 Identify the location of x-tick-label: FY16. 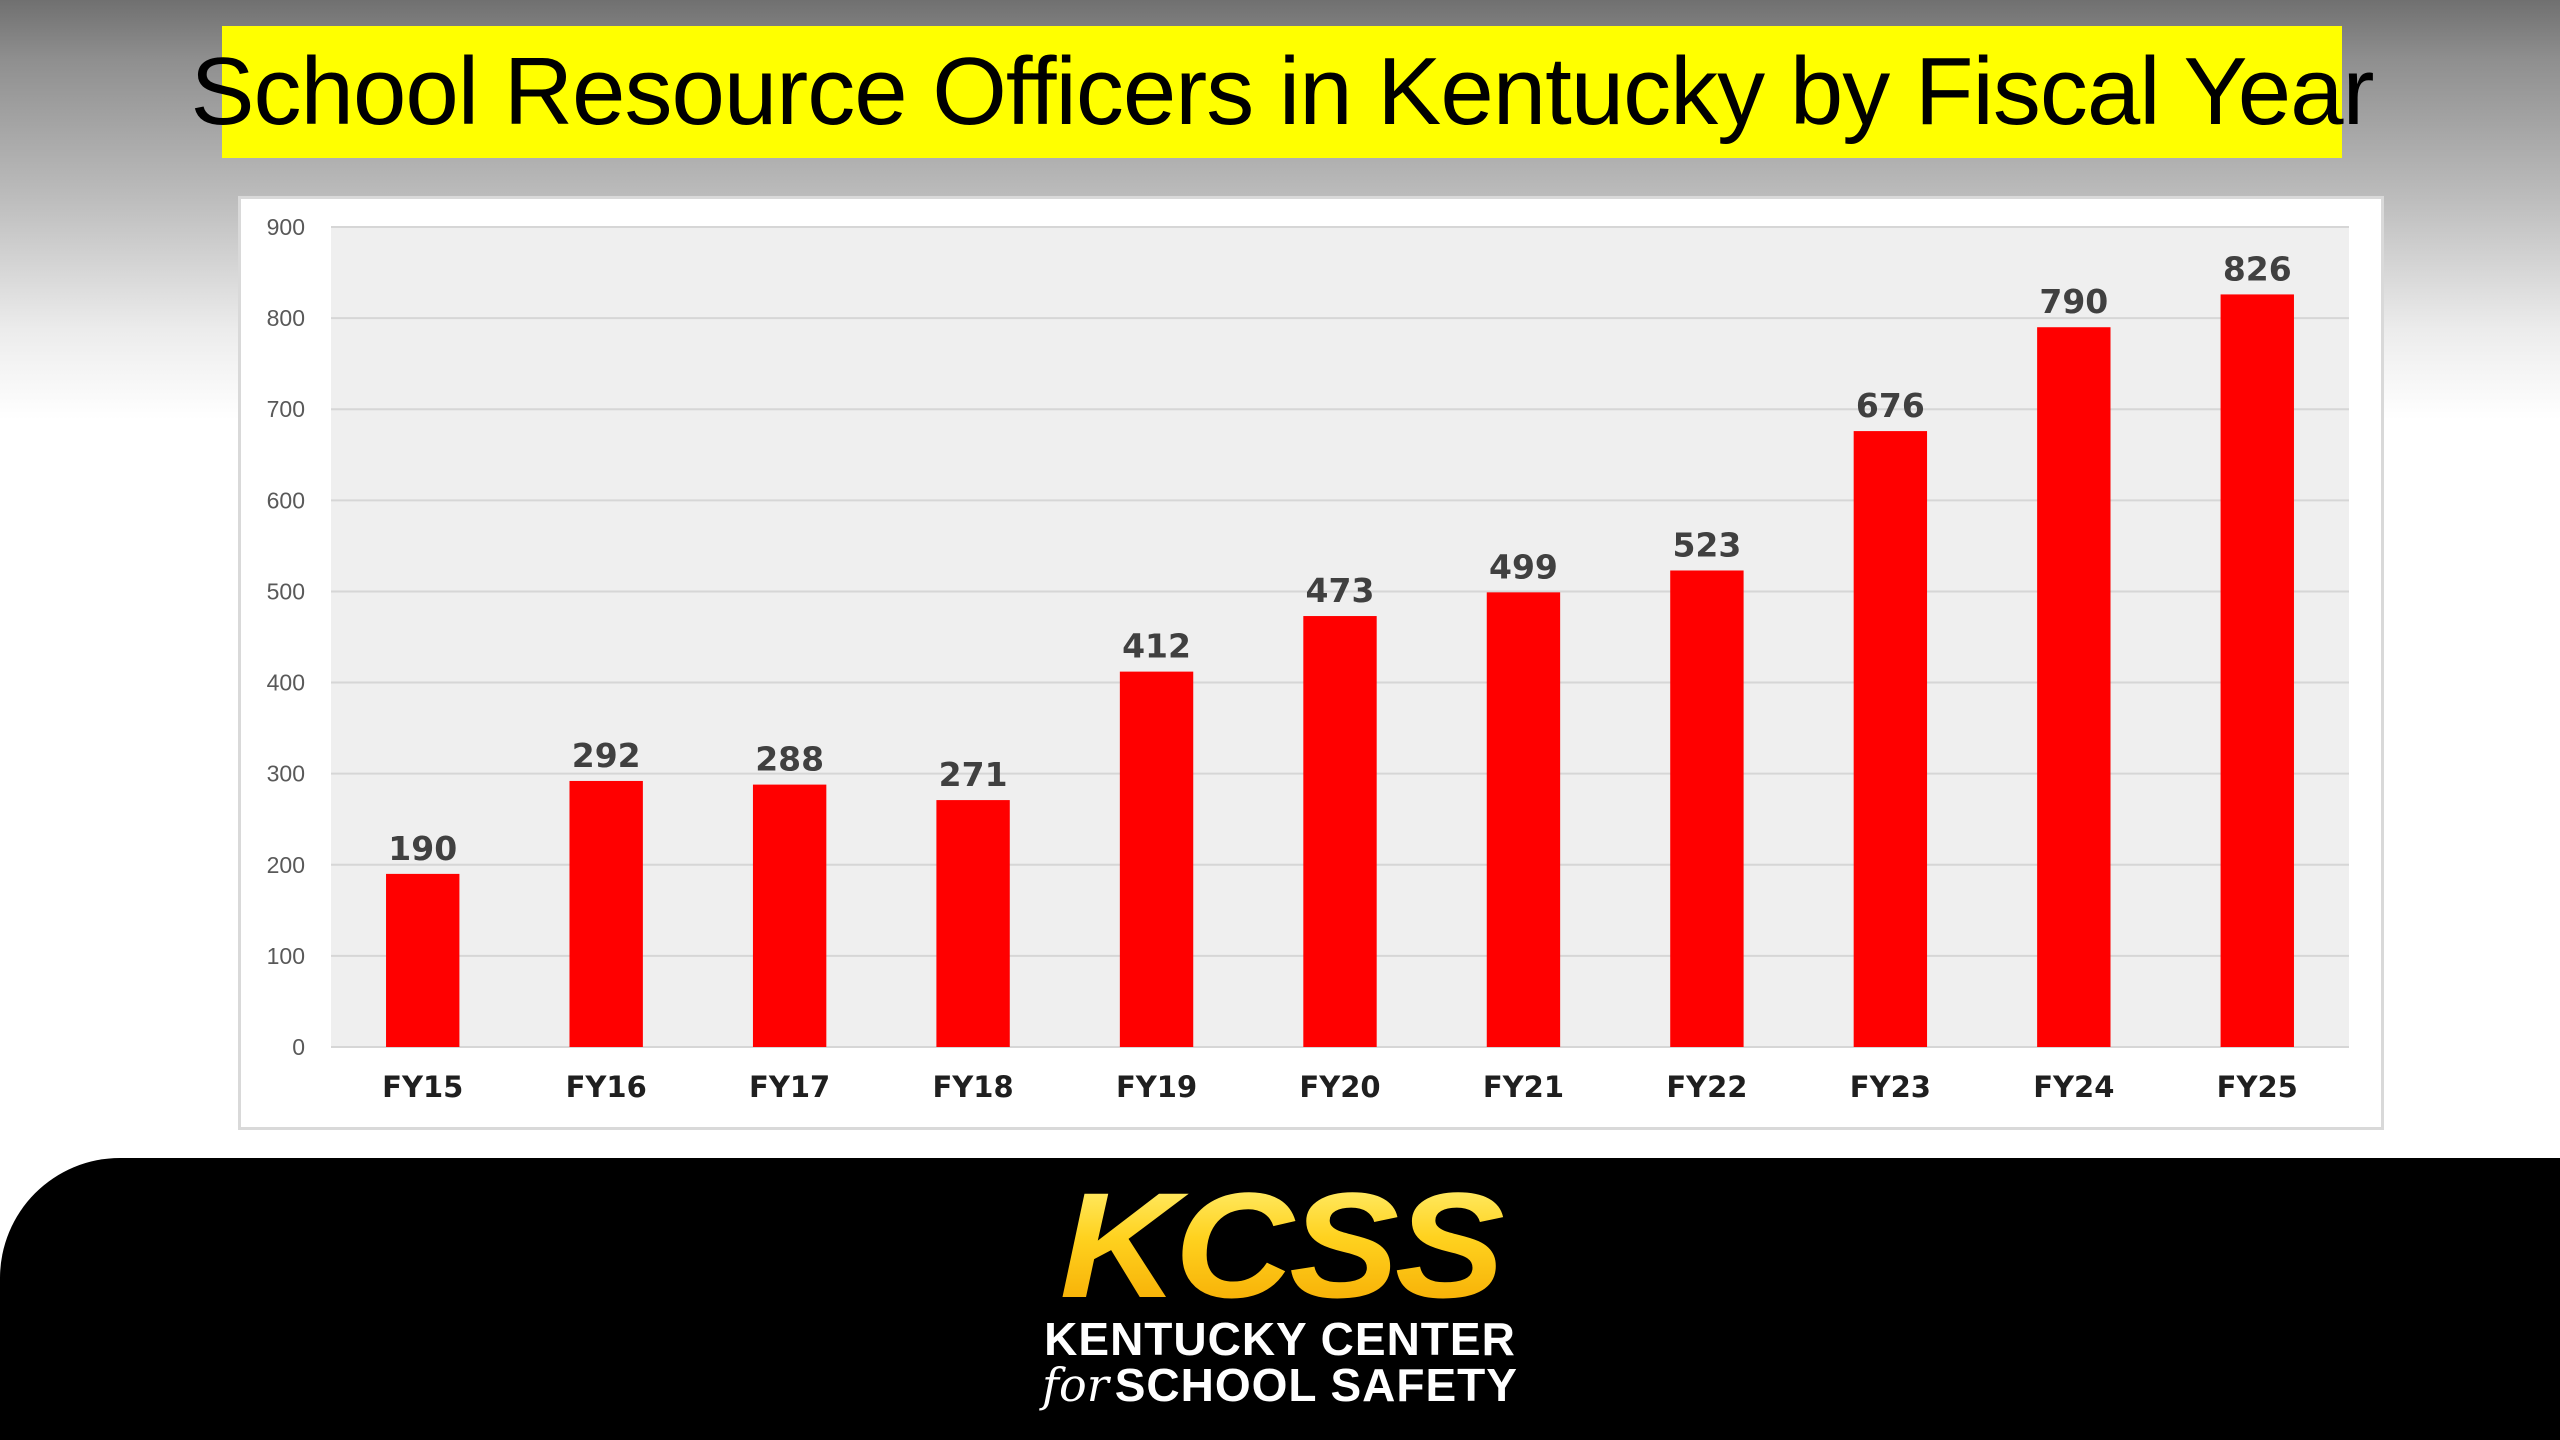
(606, 1087).